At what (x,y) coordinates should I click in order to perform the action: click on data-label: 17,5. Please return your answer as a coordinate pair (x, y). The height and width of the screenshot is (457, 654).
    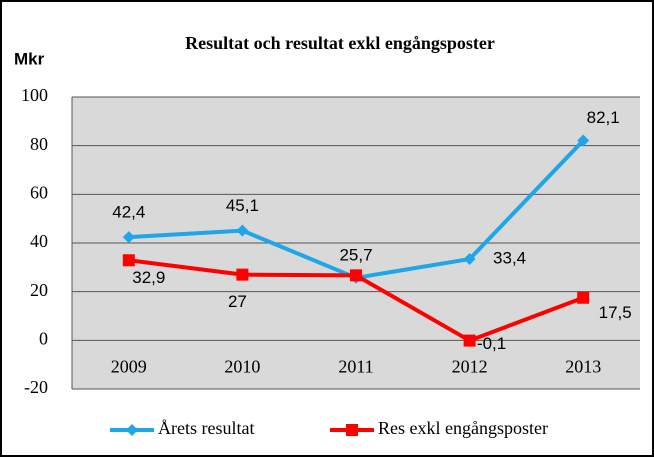
    Looking at the image, I should click on (615, 312).